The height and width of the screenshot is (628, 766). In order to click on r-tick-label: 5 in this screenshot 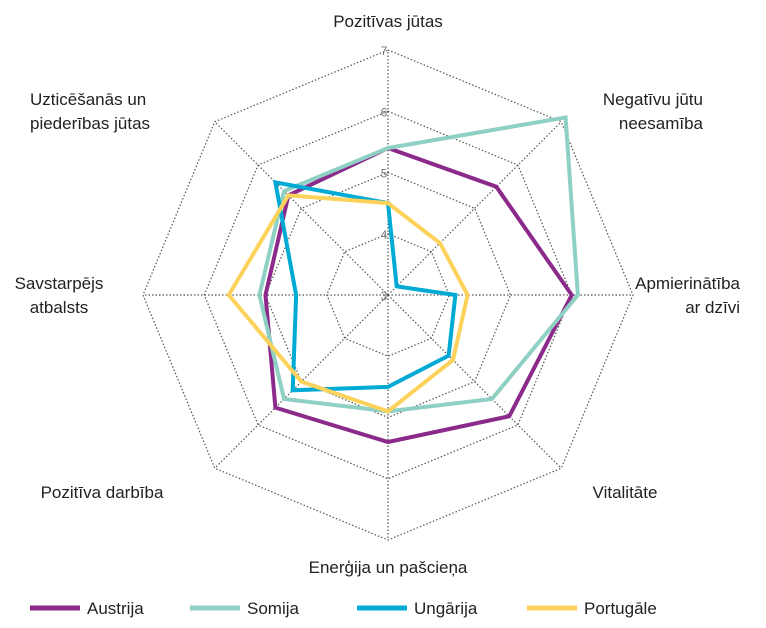, I will do `click(384, 174)`.